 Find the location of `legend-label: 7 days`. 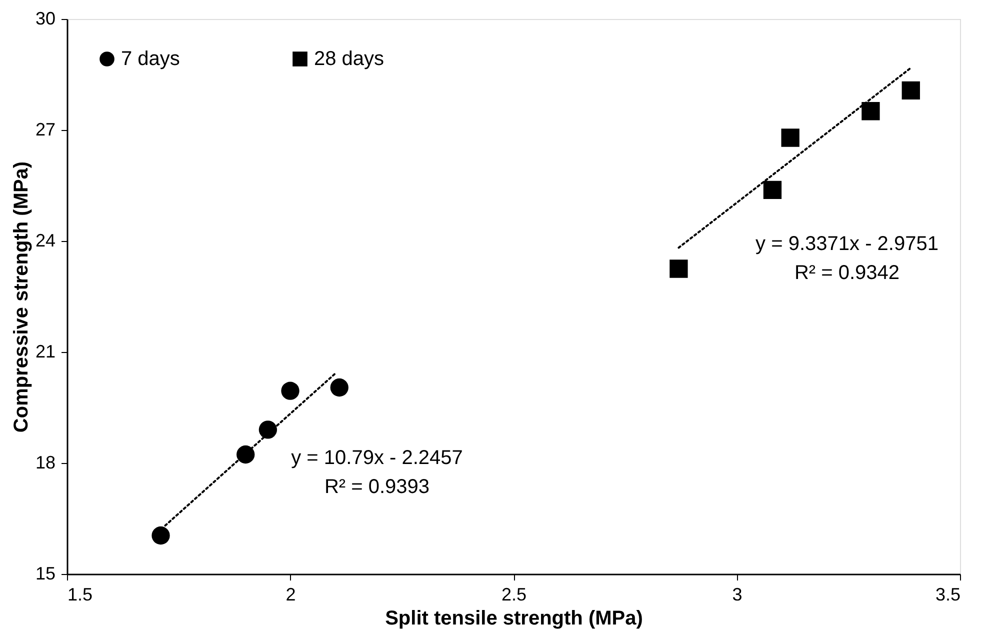

legend-label: 7 days is located at coordinates (150, 59).